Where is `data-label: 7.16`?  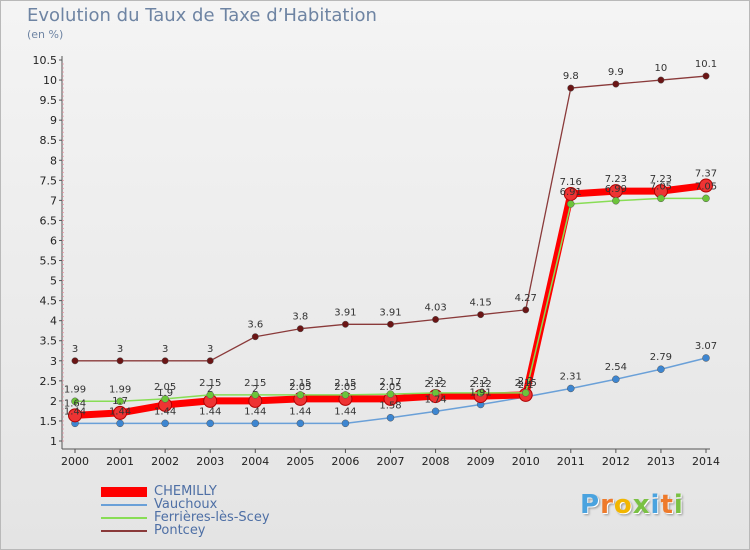 data-label: 7.16 is located at coordinates (571, 182).